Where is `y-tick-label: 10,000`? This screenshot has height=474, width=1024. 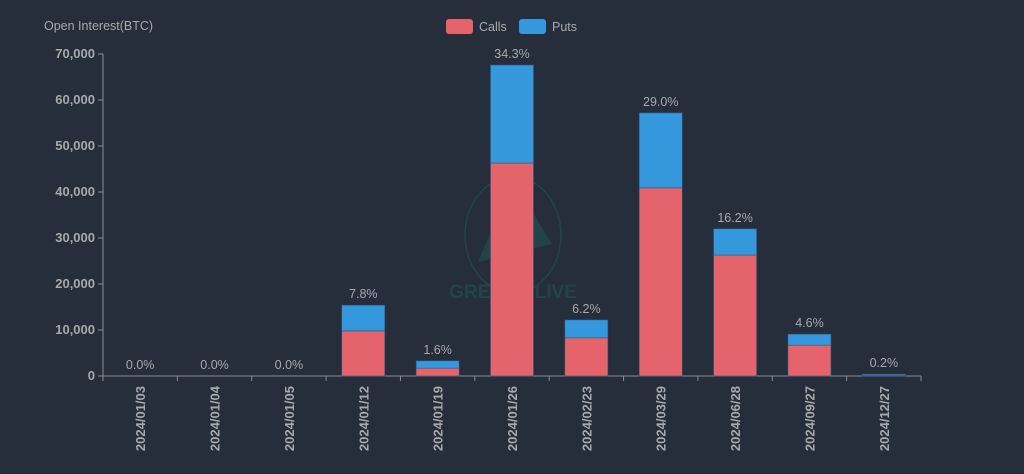 y-tick-label: 10,000 is located at coordinates (75, 329).